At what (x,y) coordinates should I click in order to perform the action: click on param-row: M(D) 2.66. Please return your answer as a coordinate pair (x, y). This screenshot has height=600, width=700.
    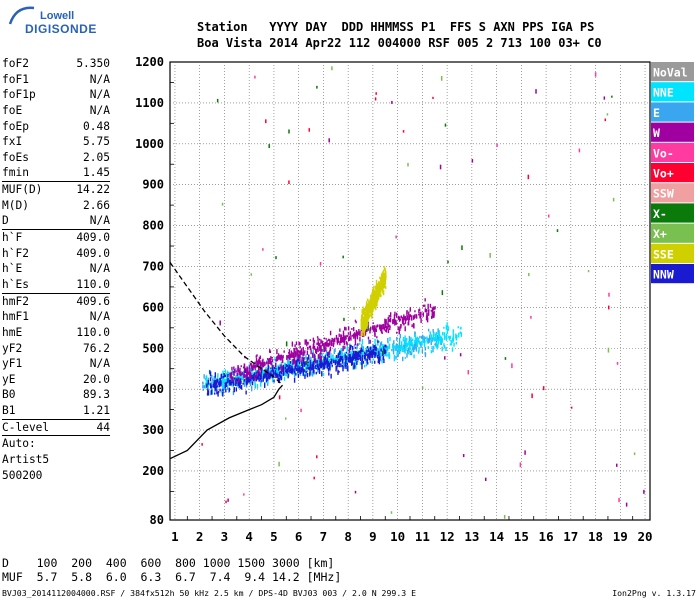
    Looking at the image, I should click on (56, 206).